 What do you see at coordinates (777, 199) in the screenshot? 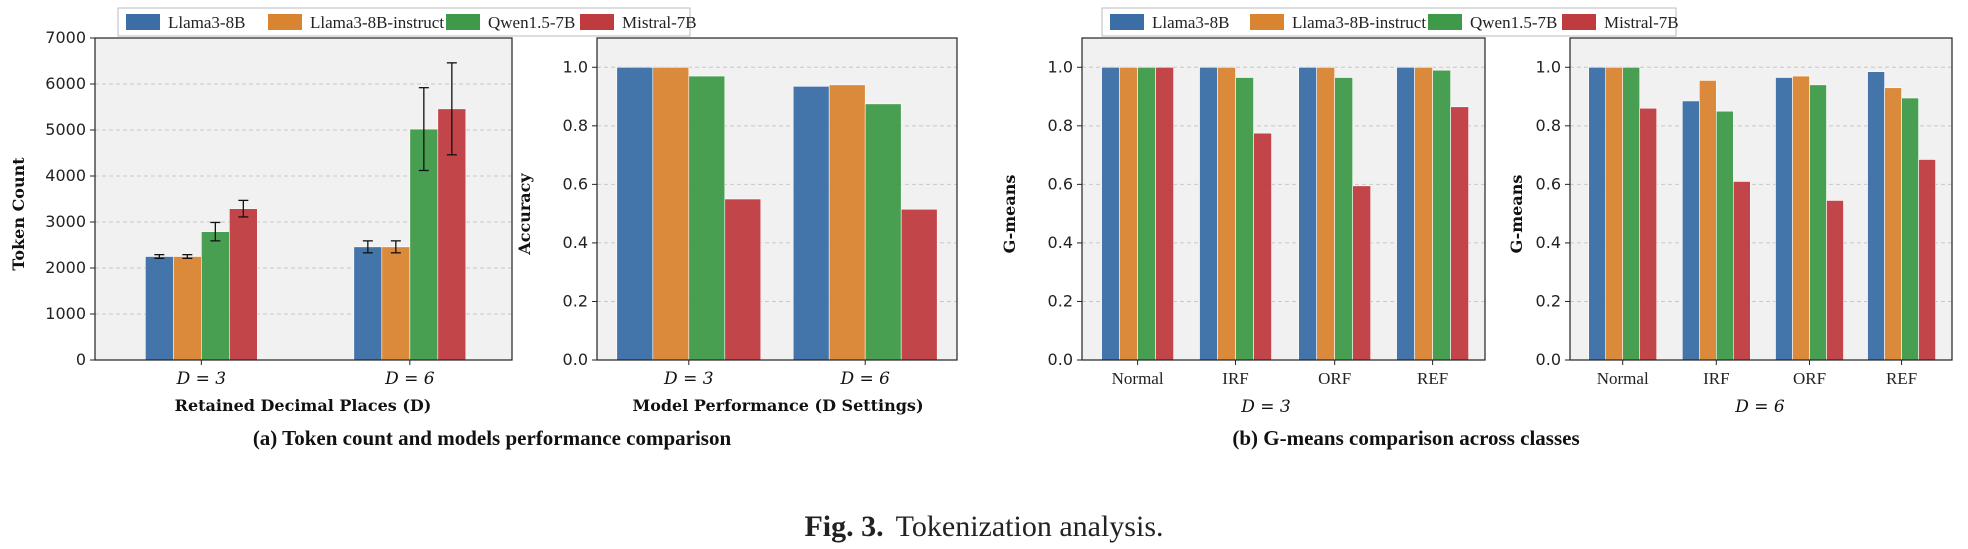
I see `accuracy-frame` at bounding box center [777, 199].